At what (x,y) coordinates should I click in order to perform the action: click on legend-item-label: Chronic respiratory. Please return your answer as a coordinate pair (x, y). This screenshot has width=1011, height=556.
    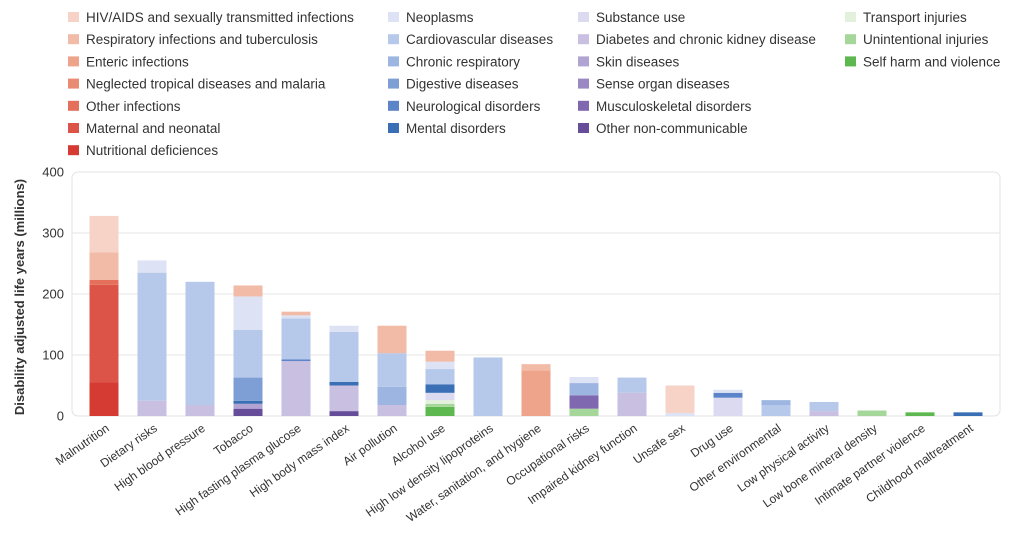
    Looking at the image, I should click on (463, 61).